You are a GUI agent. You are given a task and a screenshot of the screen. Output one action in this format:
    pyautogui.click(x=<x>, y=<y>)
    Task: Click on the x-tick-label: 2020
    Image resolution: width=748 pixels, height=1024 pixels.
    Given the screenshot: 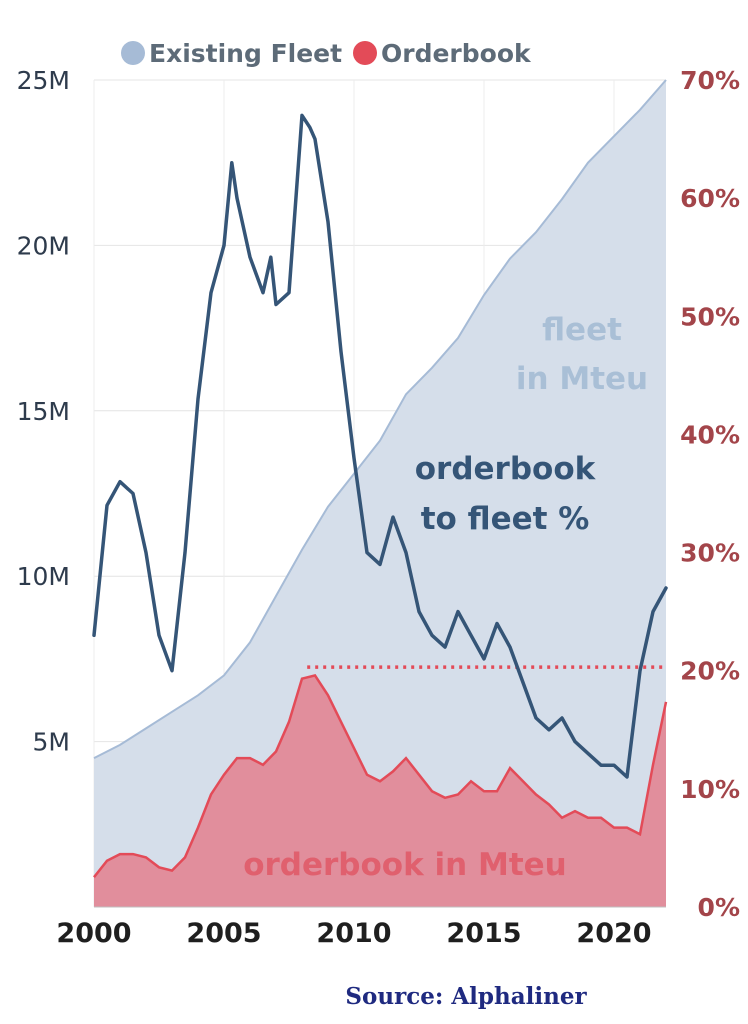 What is the action you would take?
    pyautogui.click(x=613, y=933)
    